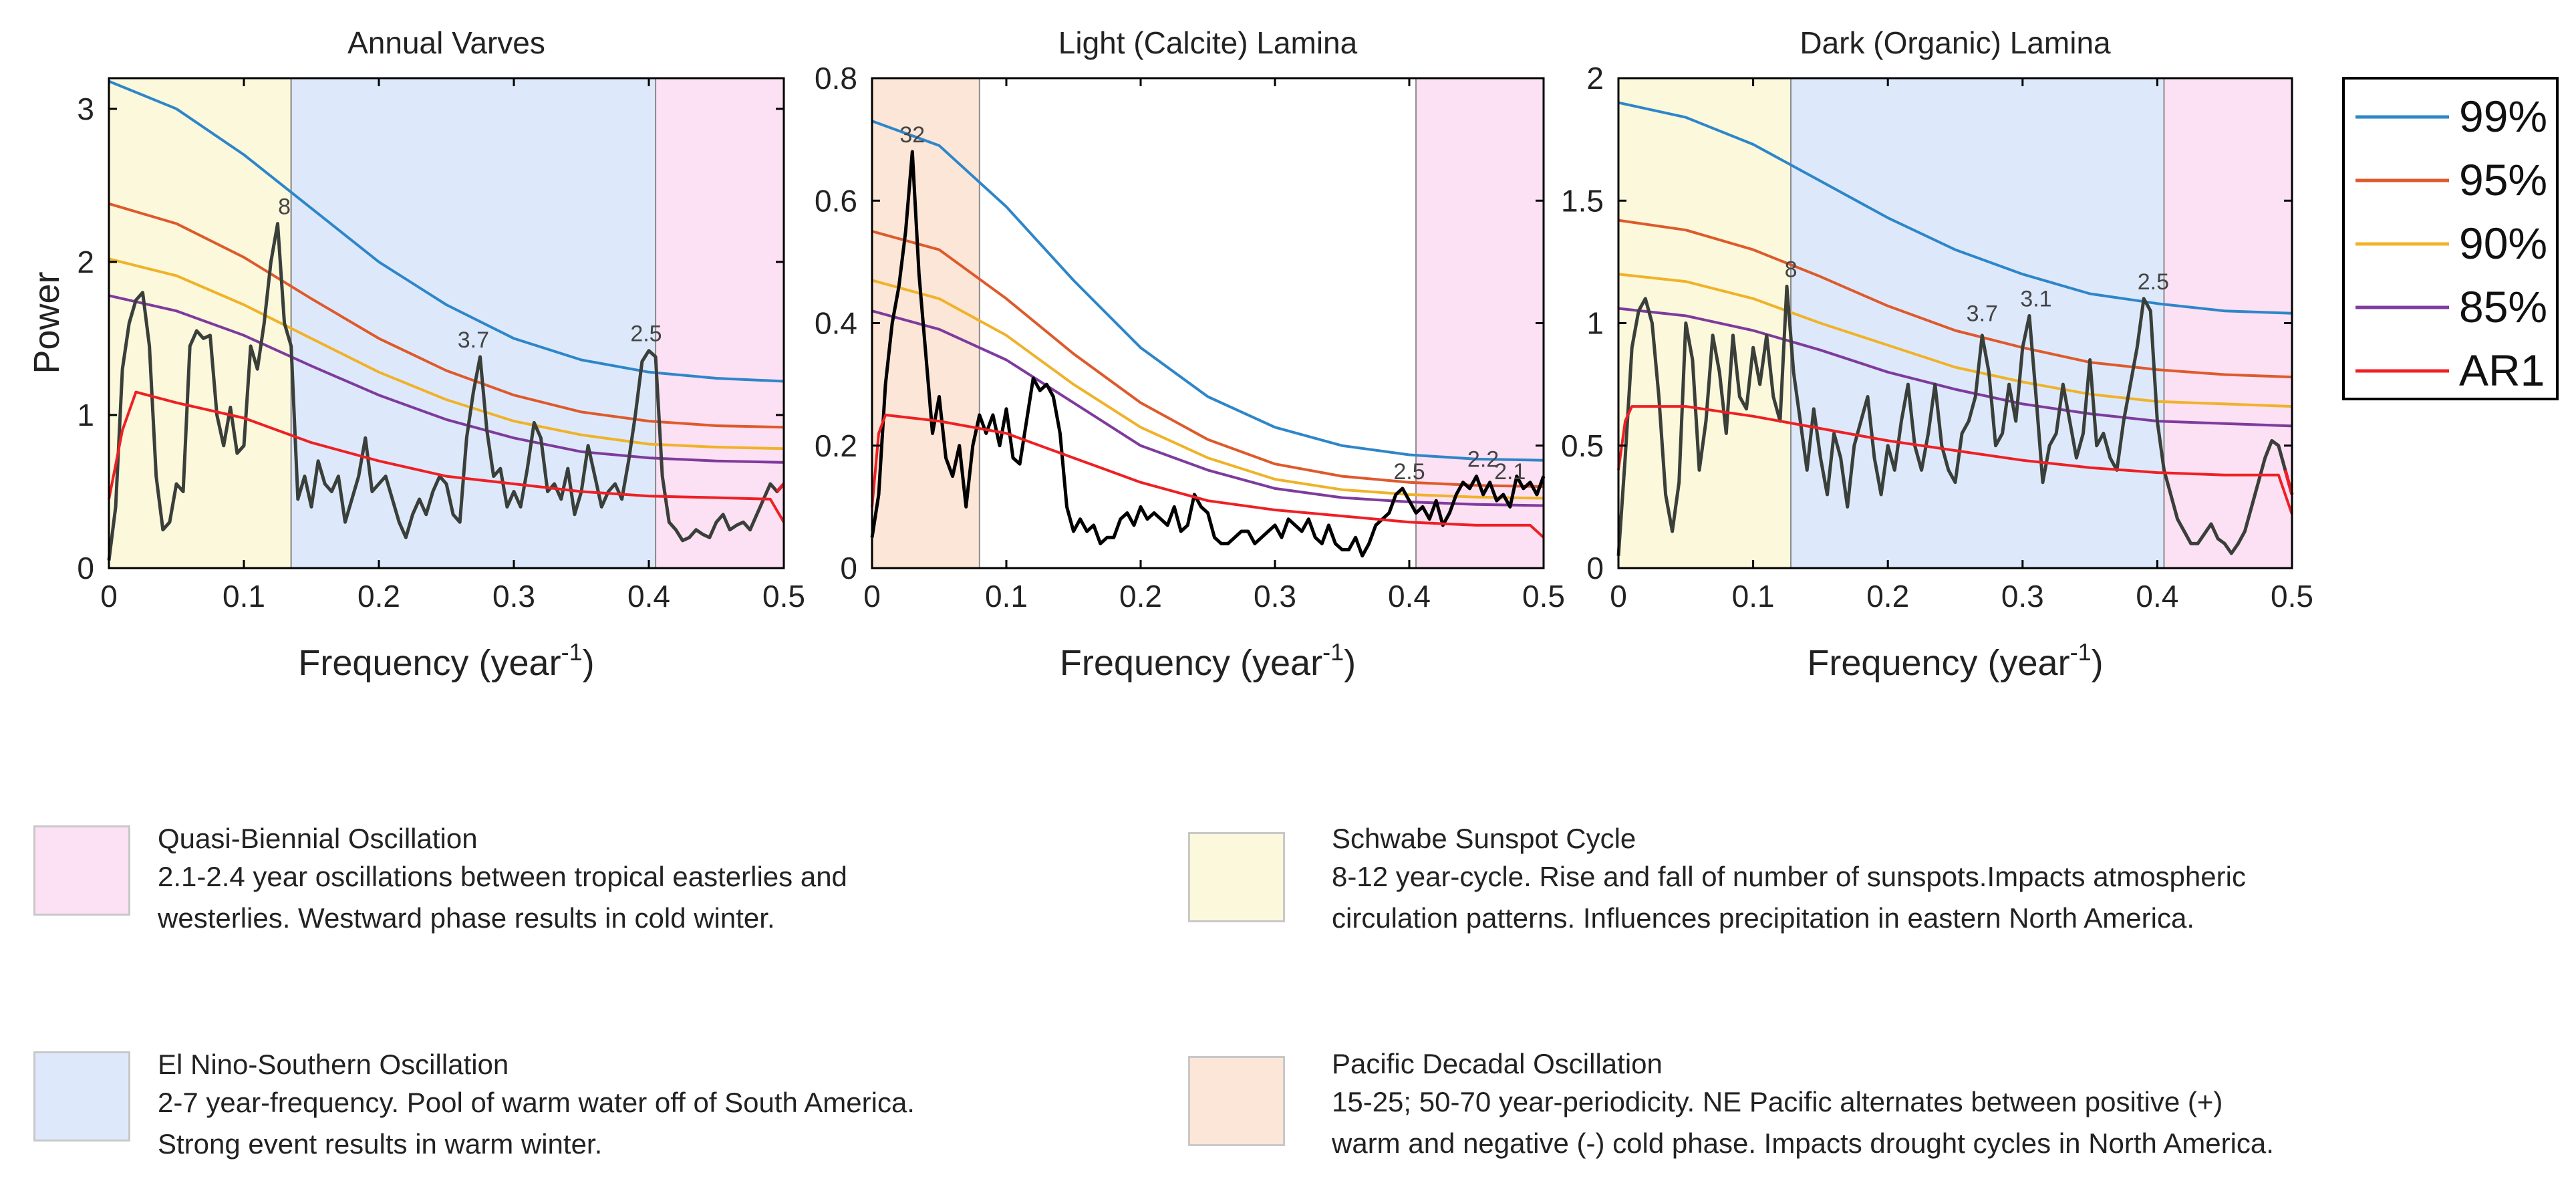 This screenshot has width=2576, height=1201. I want to click on qbo-swatch, so click(81, 870).